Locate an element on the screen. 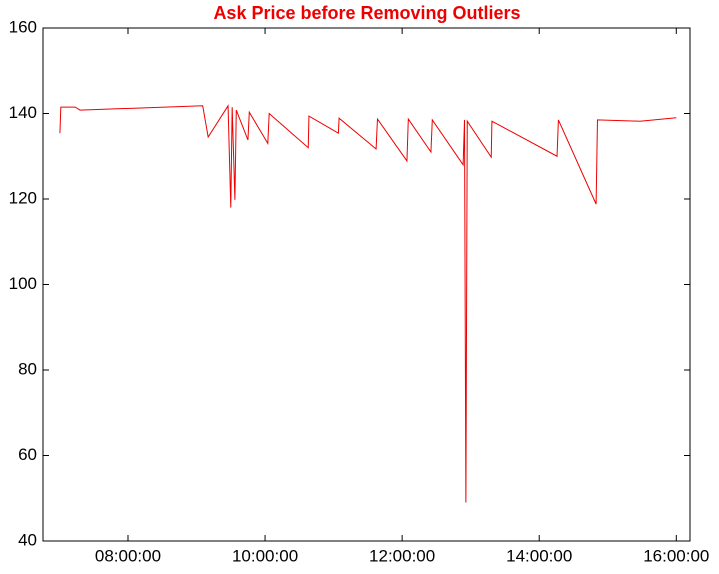 This screenshot has width=719, height=574. x-tick-label: 14:00:00 is located at coordinates (539, 555).